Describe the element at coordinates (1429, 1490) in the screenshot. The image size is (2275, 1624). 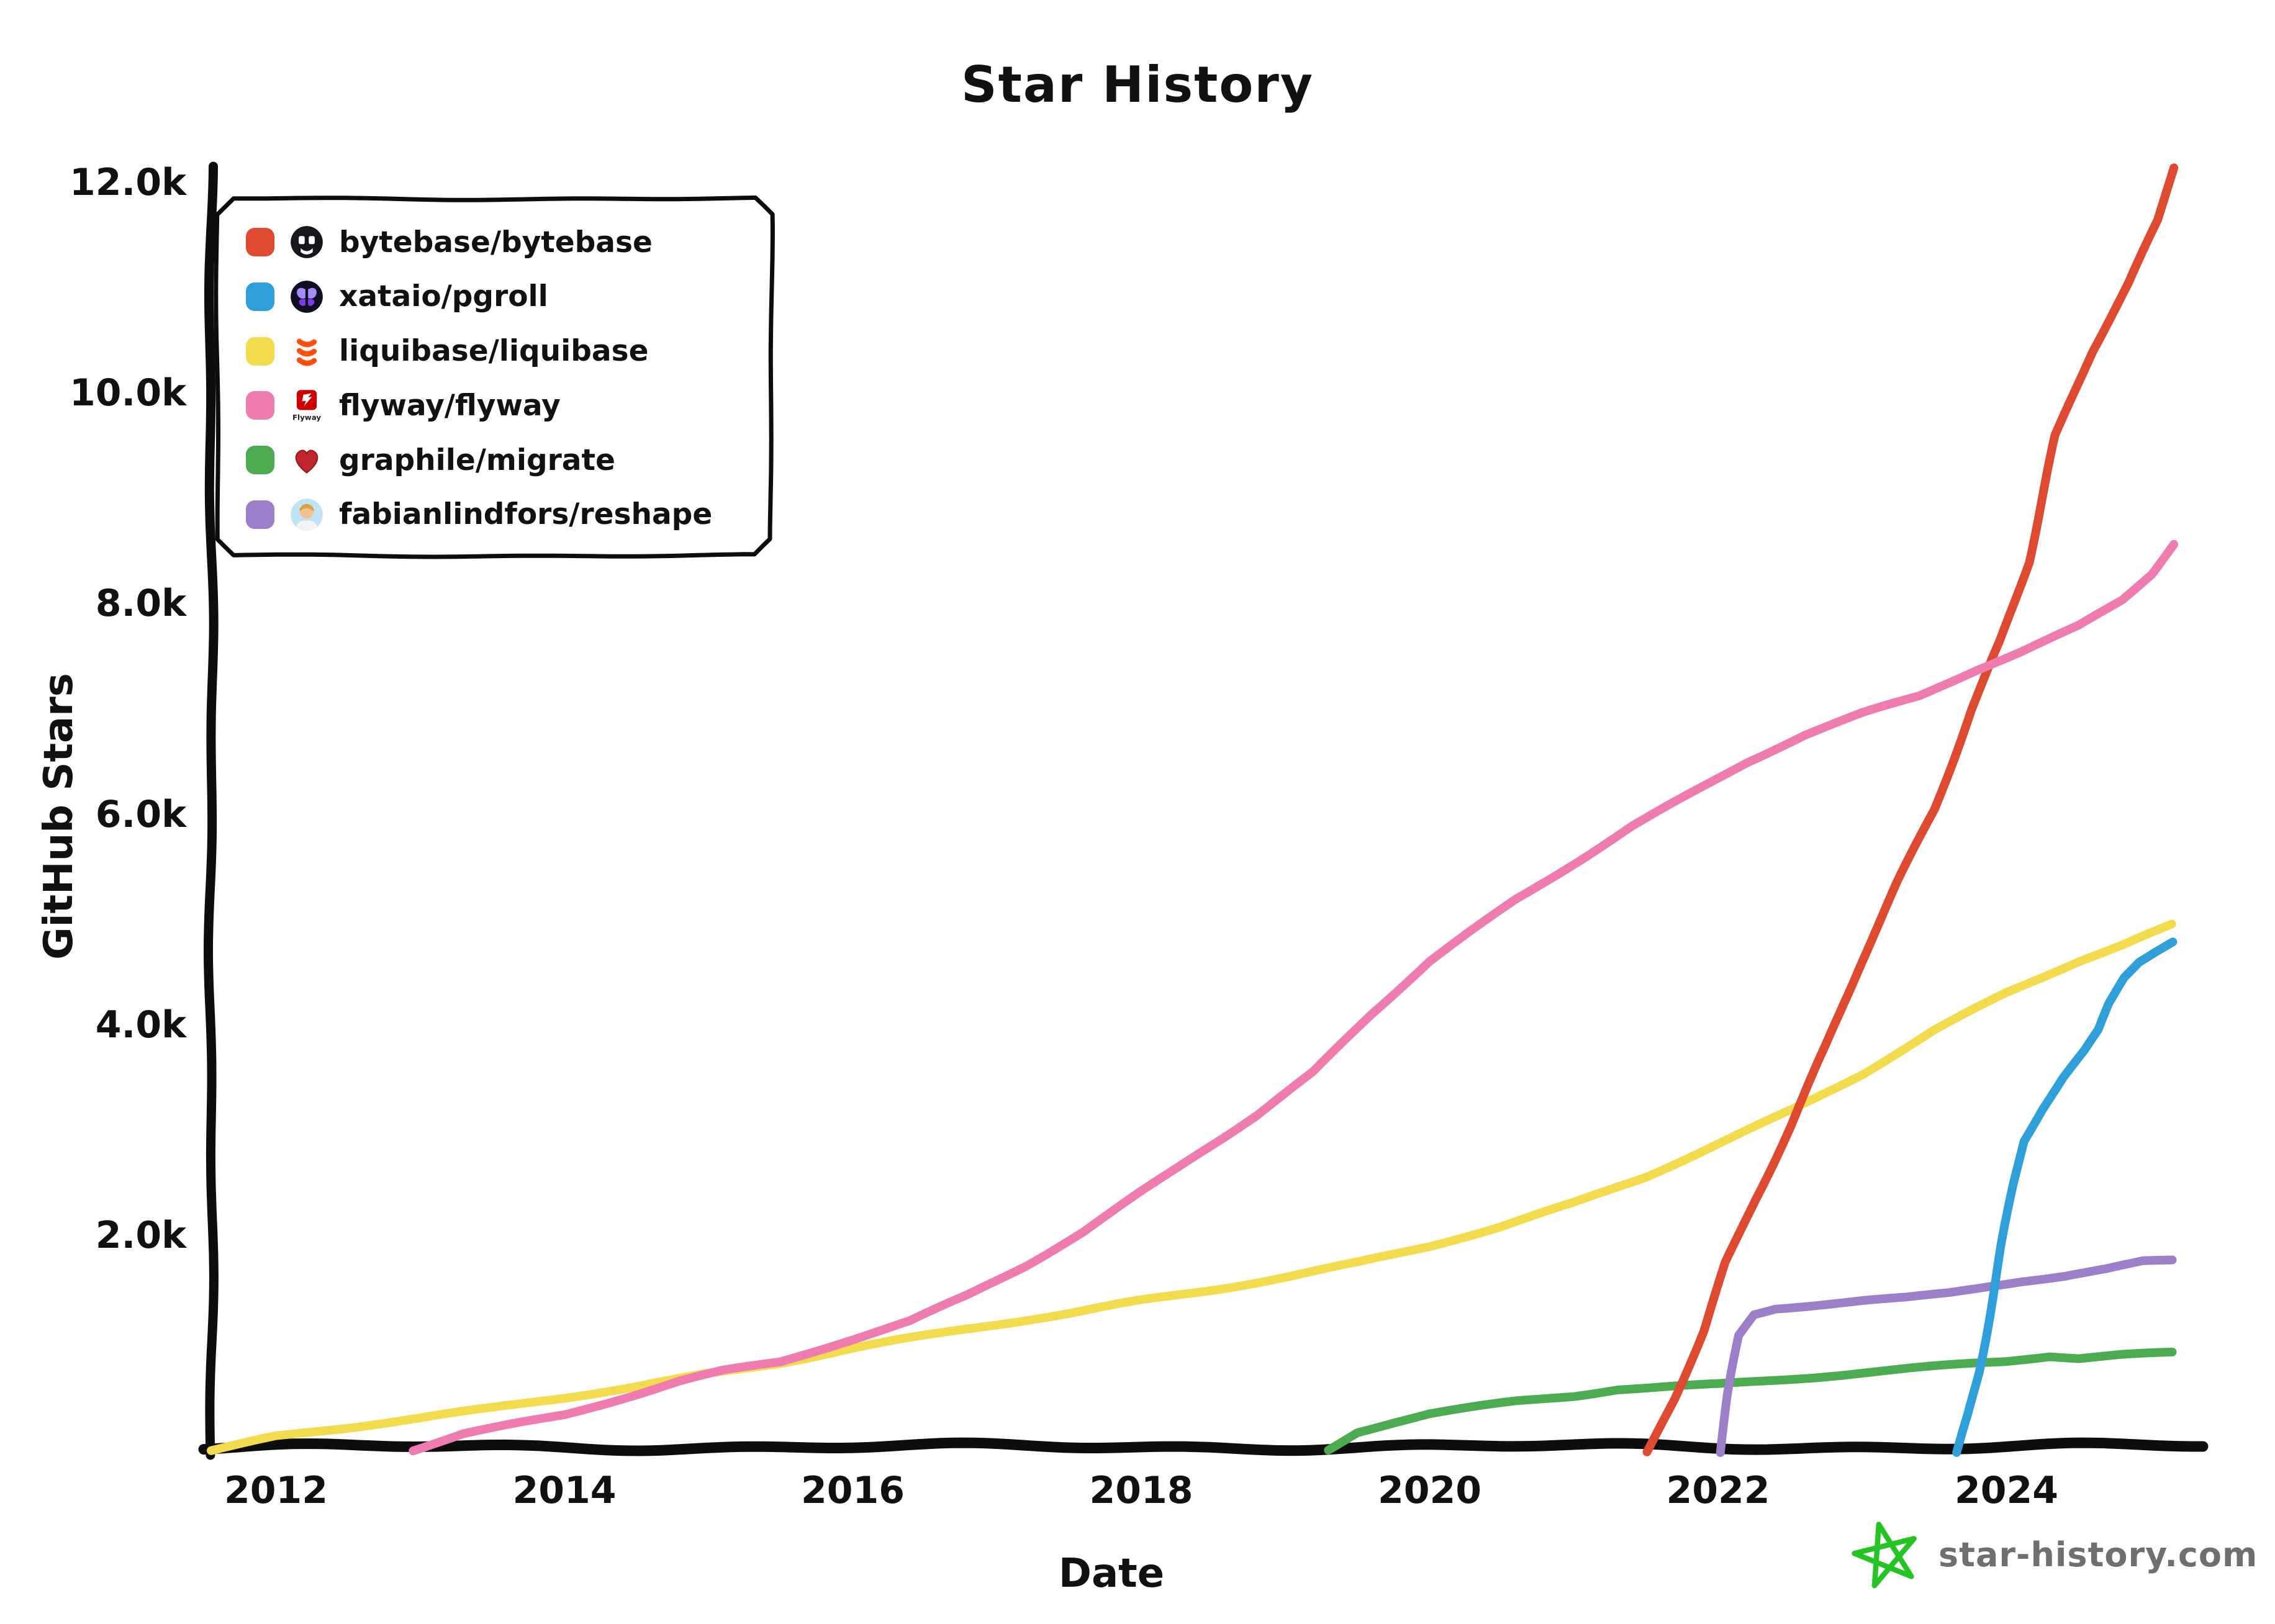
I see `x-tick-label: 2020` at that location.